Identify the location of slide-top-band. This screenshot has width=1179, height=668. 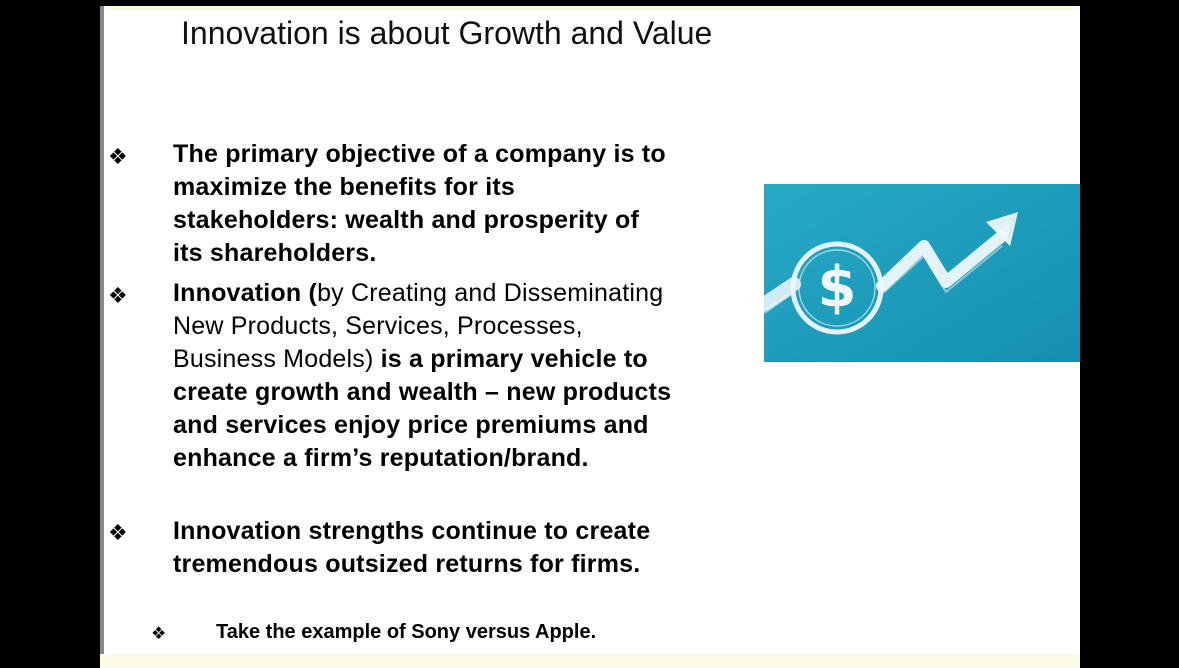
(592, 8).